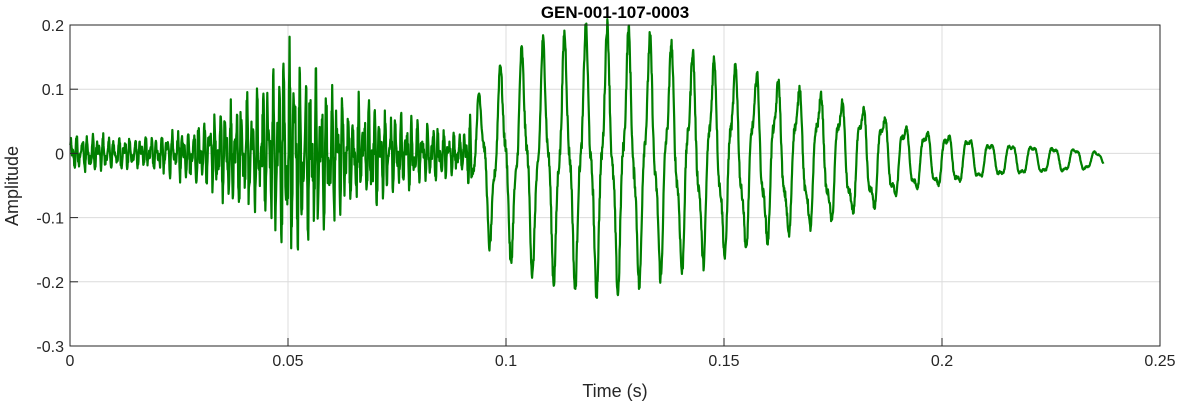  Describe the element at coordinates (287, 361) in the screenshot. I see `x-tick-label: 0.05` at that location.